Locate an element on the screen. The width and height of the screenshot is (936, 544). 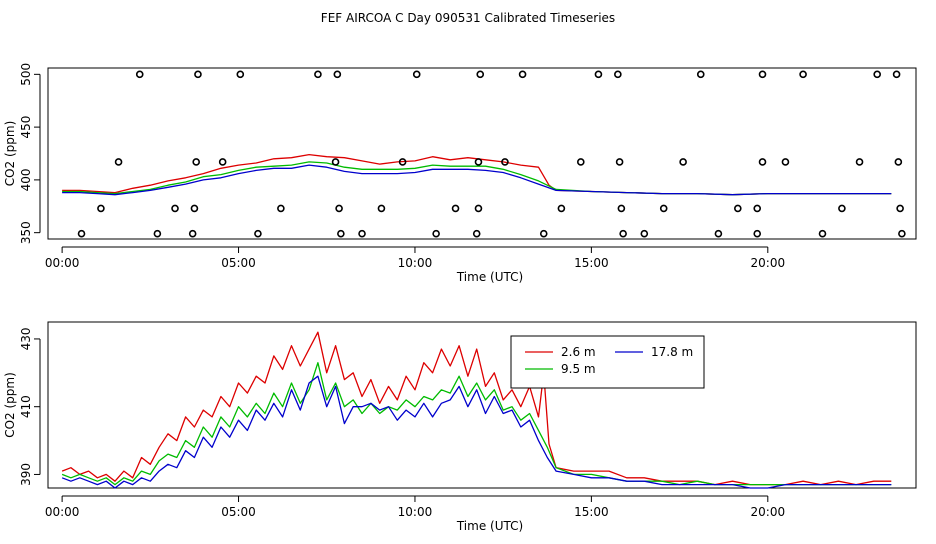
legend-label: 17.8 m is located at coordinates (672, 352).